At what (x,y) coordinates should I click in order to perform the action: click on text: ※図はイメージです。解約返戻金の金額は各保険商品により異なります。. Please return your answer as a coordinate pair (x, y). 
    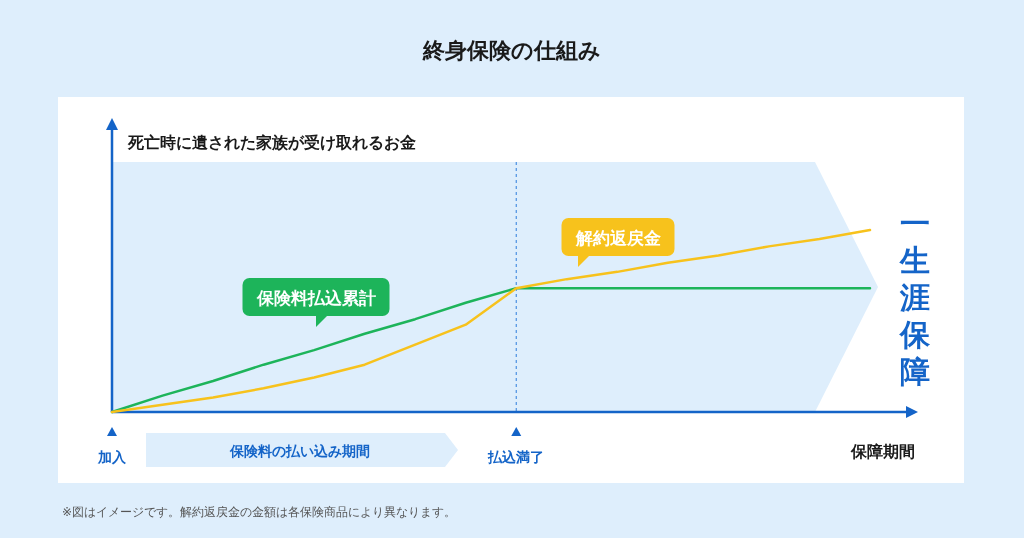
    Looking at the image, I should click on (259, 512).